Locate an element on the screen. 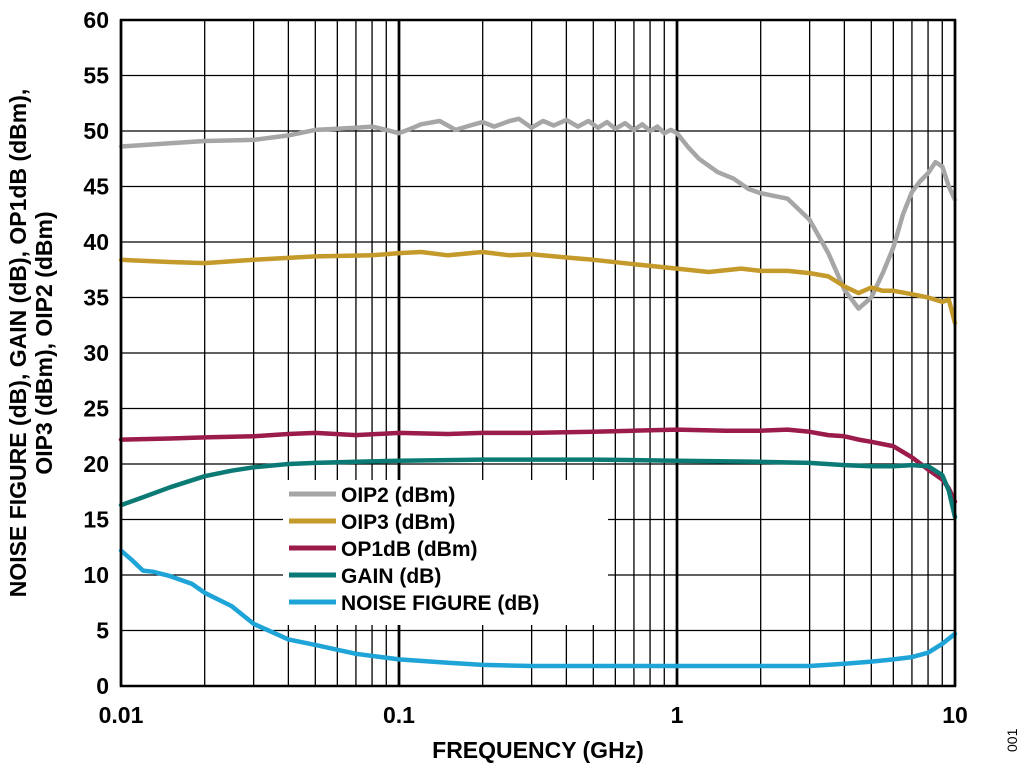  y-tick-labels: 0 5 10 15 20 25 30 35 40 45 50 55 60 is located at coordinates (96, 353).